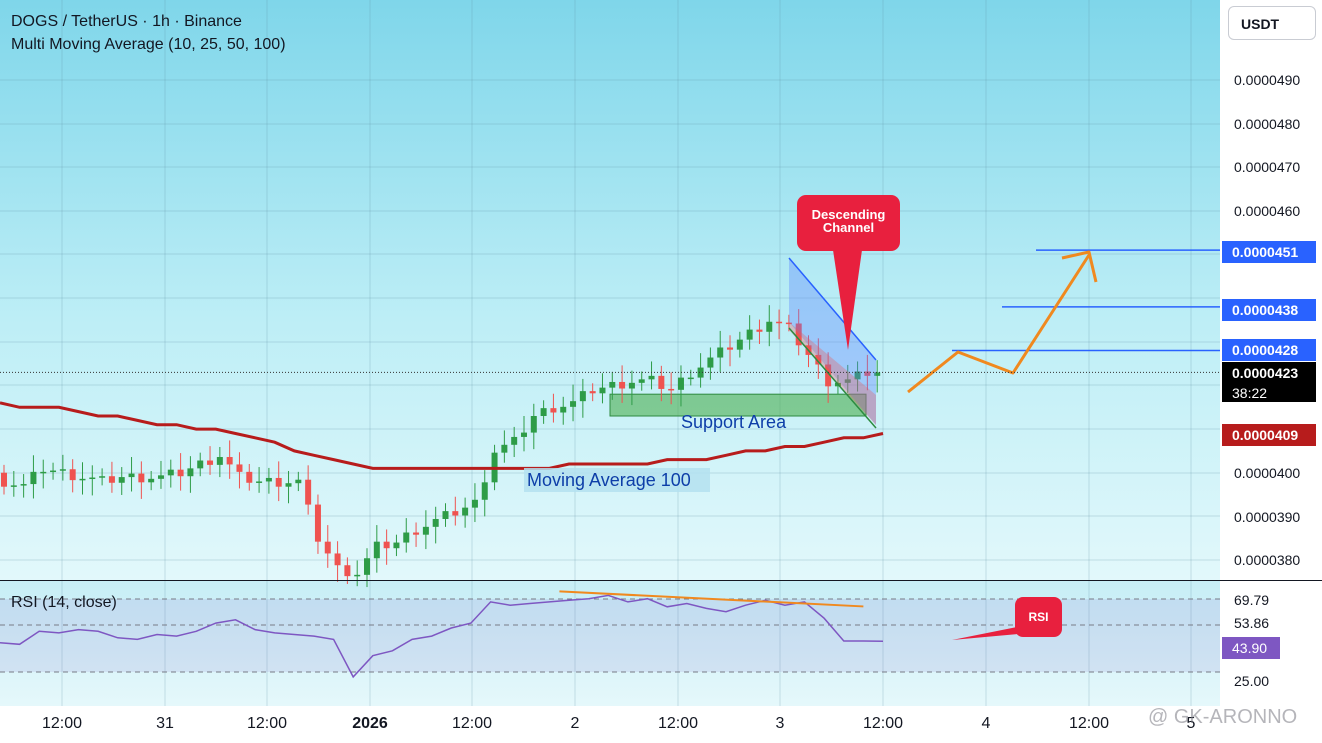  I want to click on indicator-legend: Multi Moving Average (10, 25, 50, 100), so click(148, 44).